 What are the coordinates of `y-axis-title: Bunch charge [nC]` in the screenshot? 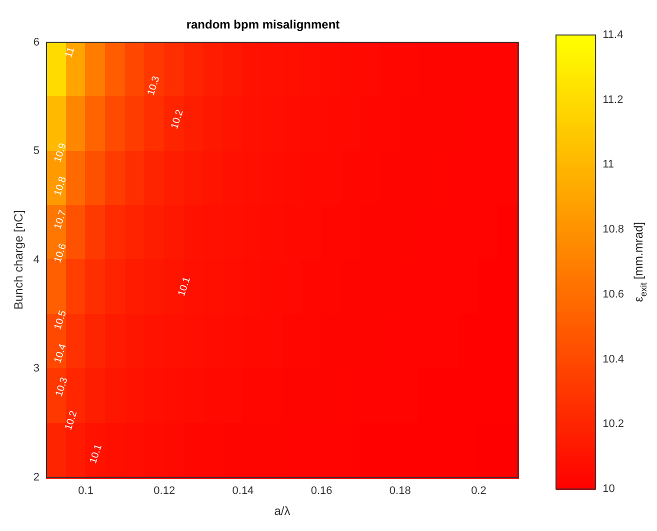 It's located at (19, 260).